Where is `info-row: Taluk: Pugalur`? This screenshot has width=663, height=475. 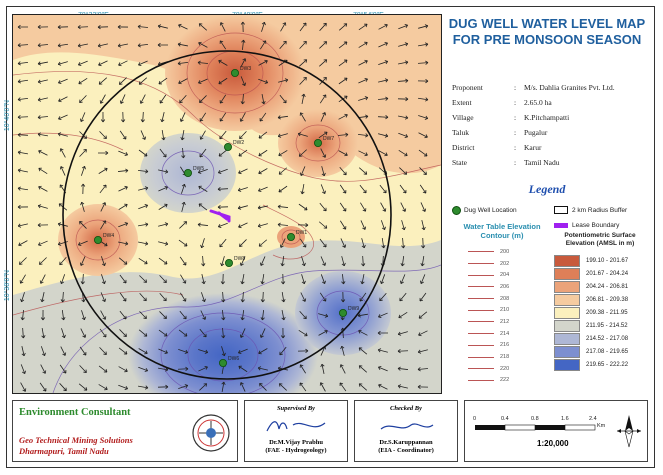 info-row: Taluk: Pugalur is located at coordinates (546, 132).